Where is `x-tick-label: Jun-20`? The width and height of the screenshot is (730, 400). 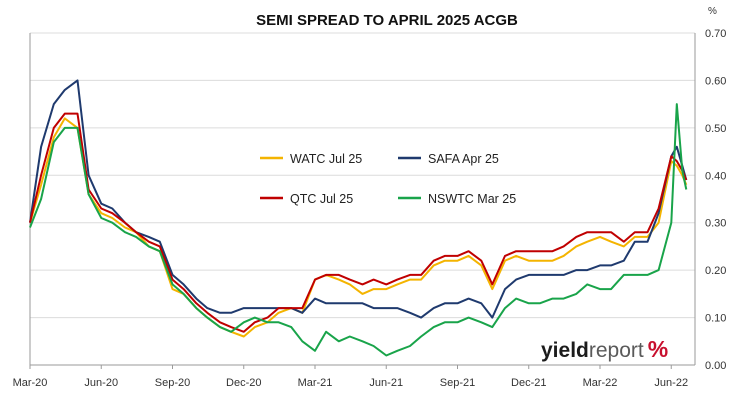 x-tick-label: Jun-20 is located at coordinates (101, 383).